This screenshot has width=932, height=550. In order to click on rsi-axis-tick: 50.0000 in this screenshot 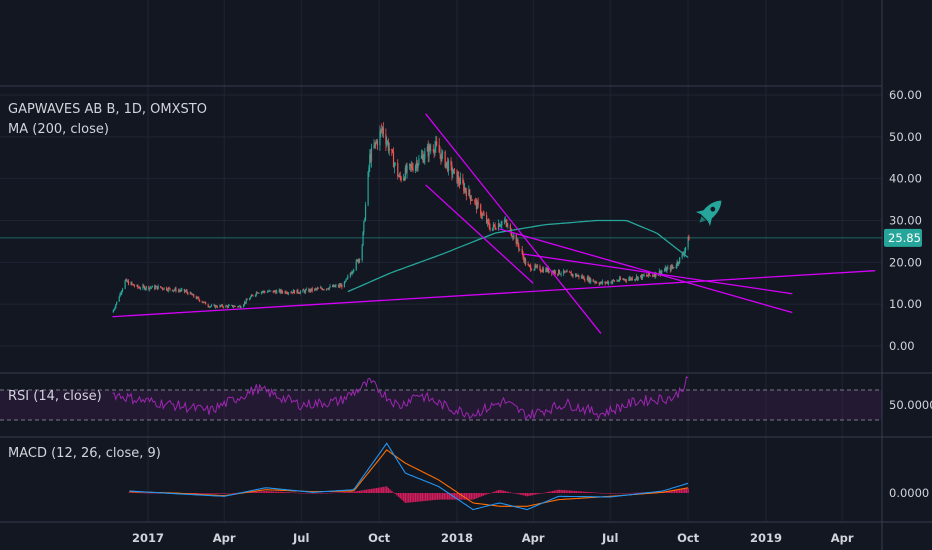, I will do `click(910, 405)`.